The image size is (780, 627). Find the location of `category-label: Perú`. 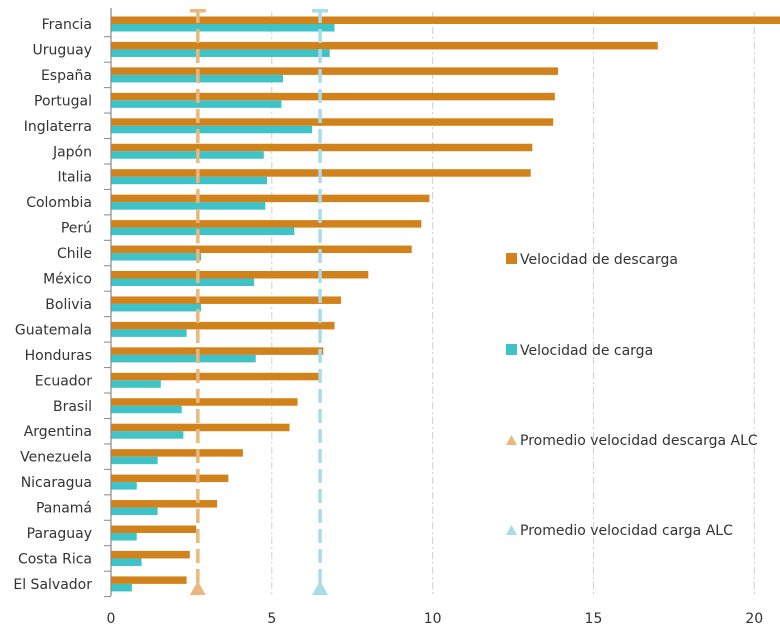

category-label: Perú is located at coordinates (76, 229).